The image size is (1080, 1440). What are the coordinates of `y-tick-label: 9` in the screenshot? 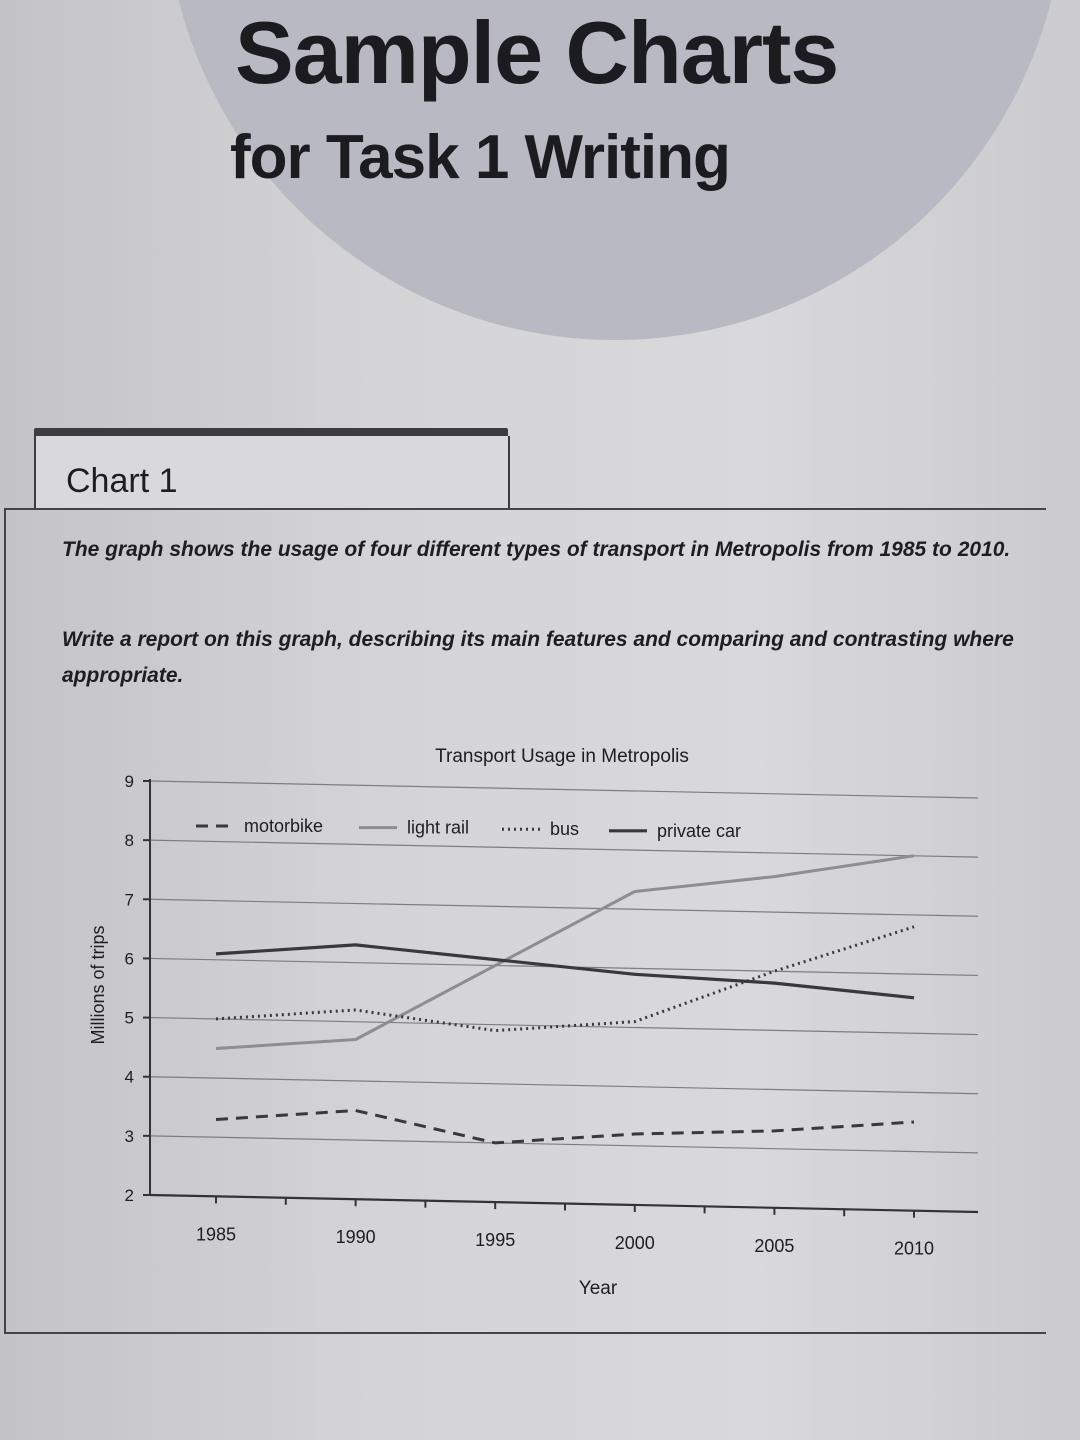 It's located at (129, 781).